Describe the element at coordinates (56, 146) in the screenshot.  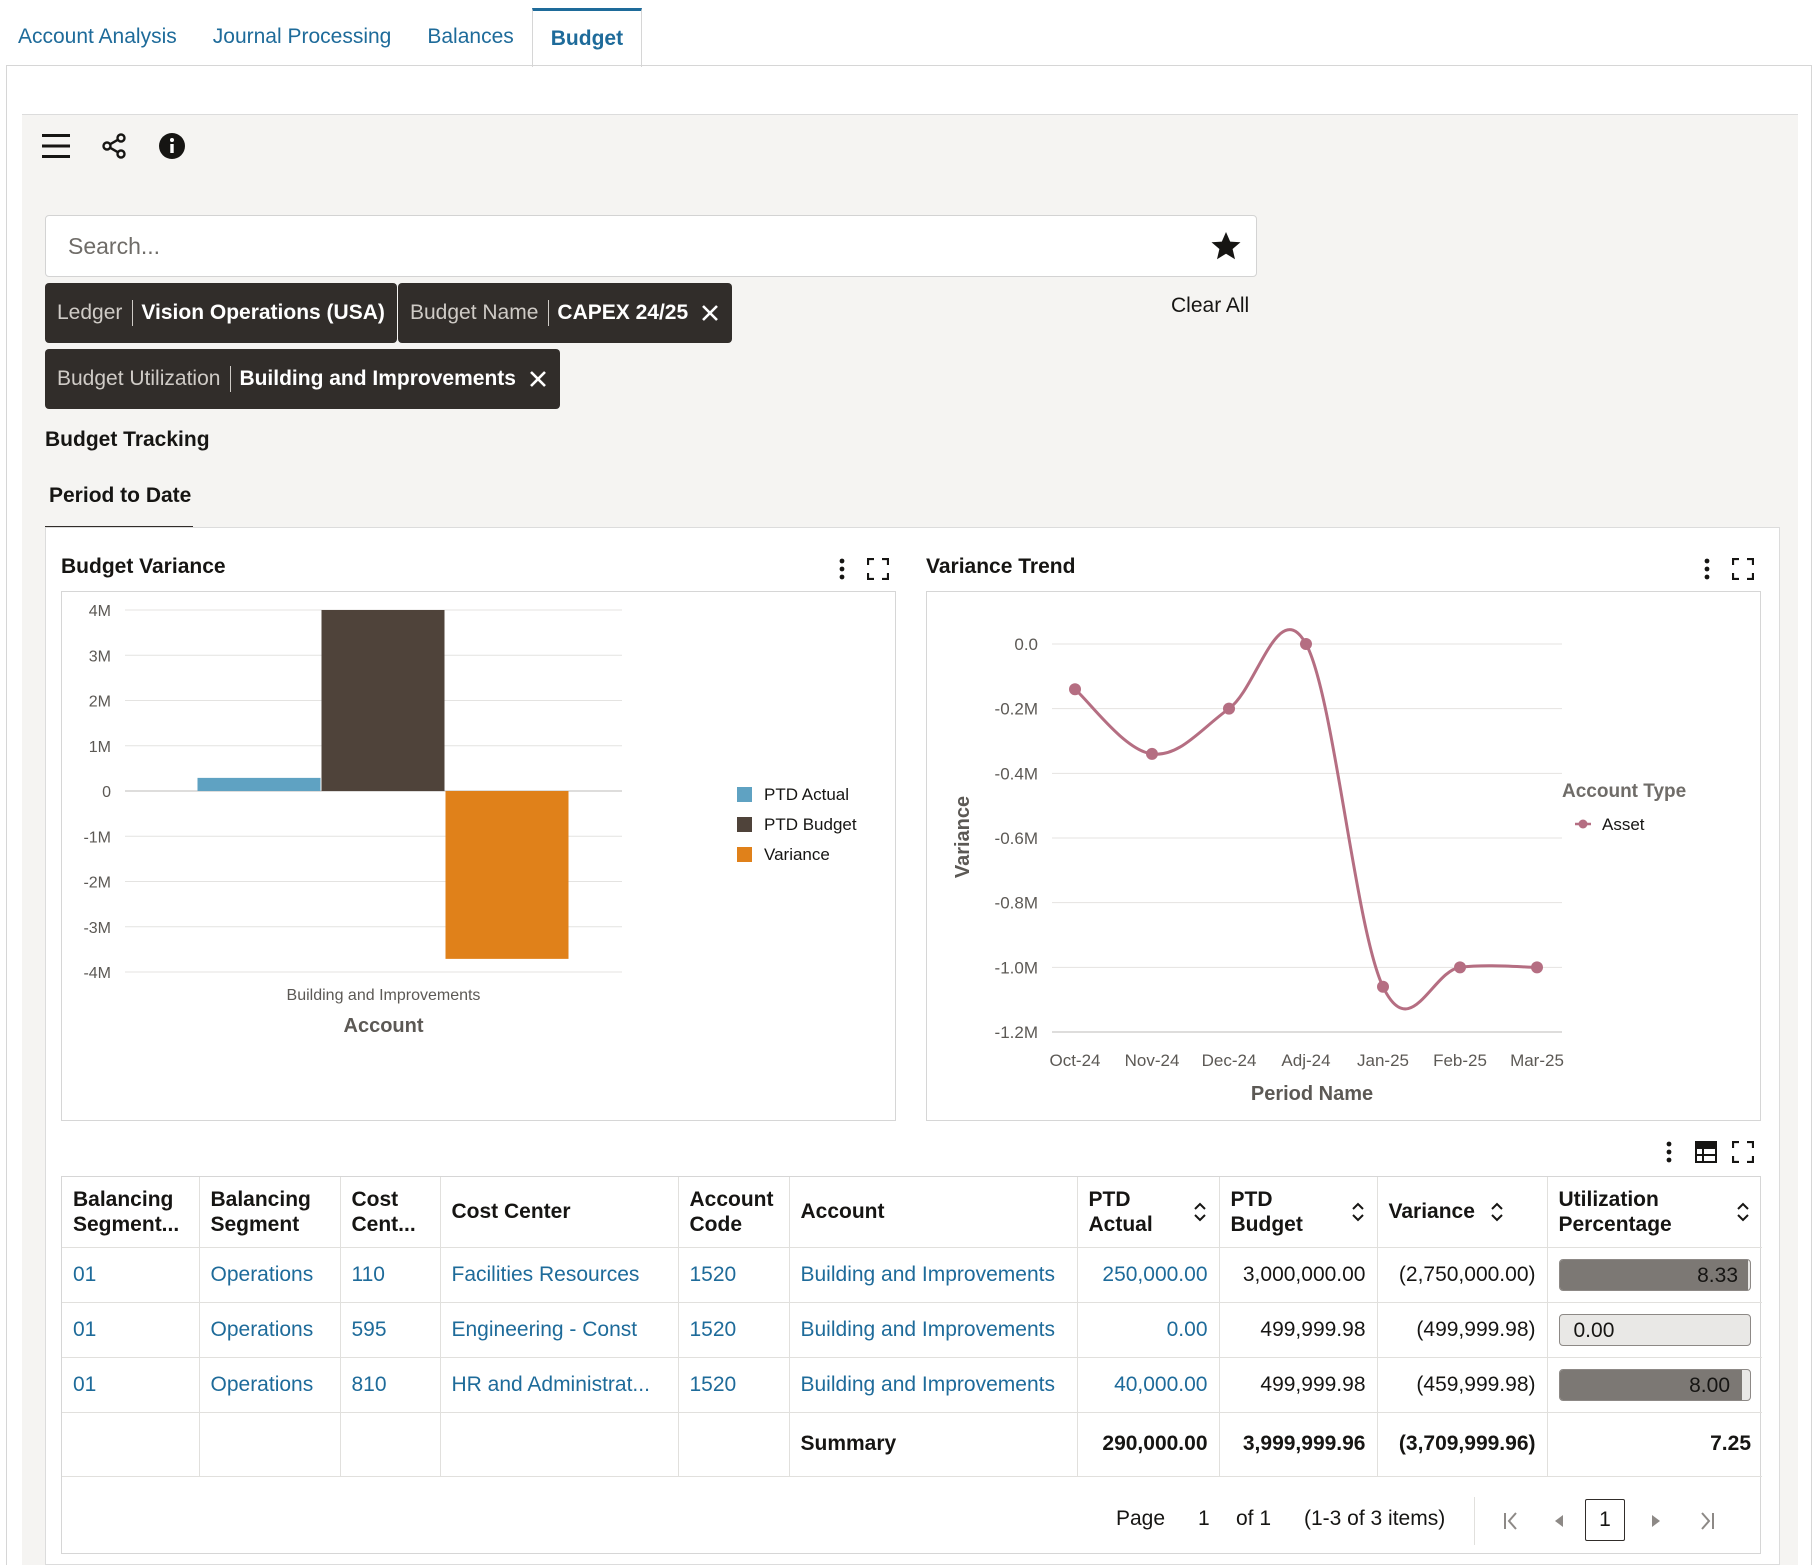
I see `menu-icon` at that location.